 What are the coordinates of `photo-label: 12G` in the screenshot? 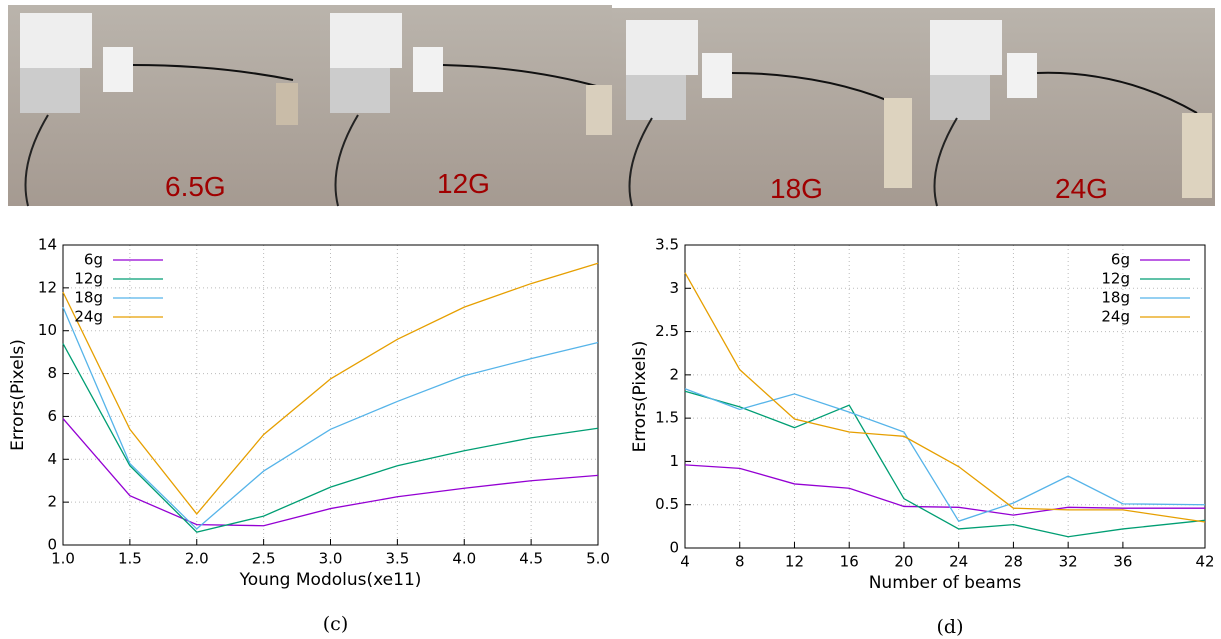 It's located at (463, 183).